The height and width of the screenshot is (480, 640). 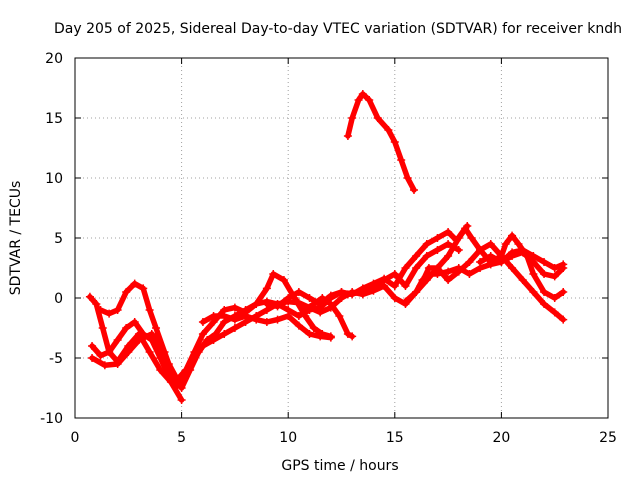 I want to click on y-tick-label: 15, so click(x=54, y=119).